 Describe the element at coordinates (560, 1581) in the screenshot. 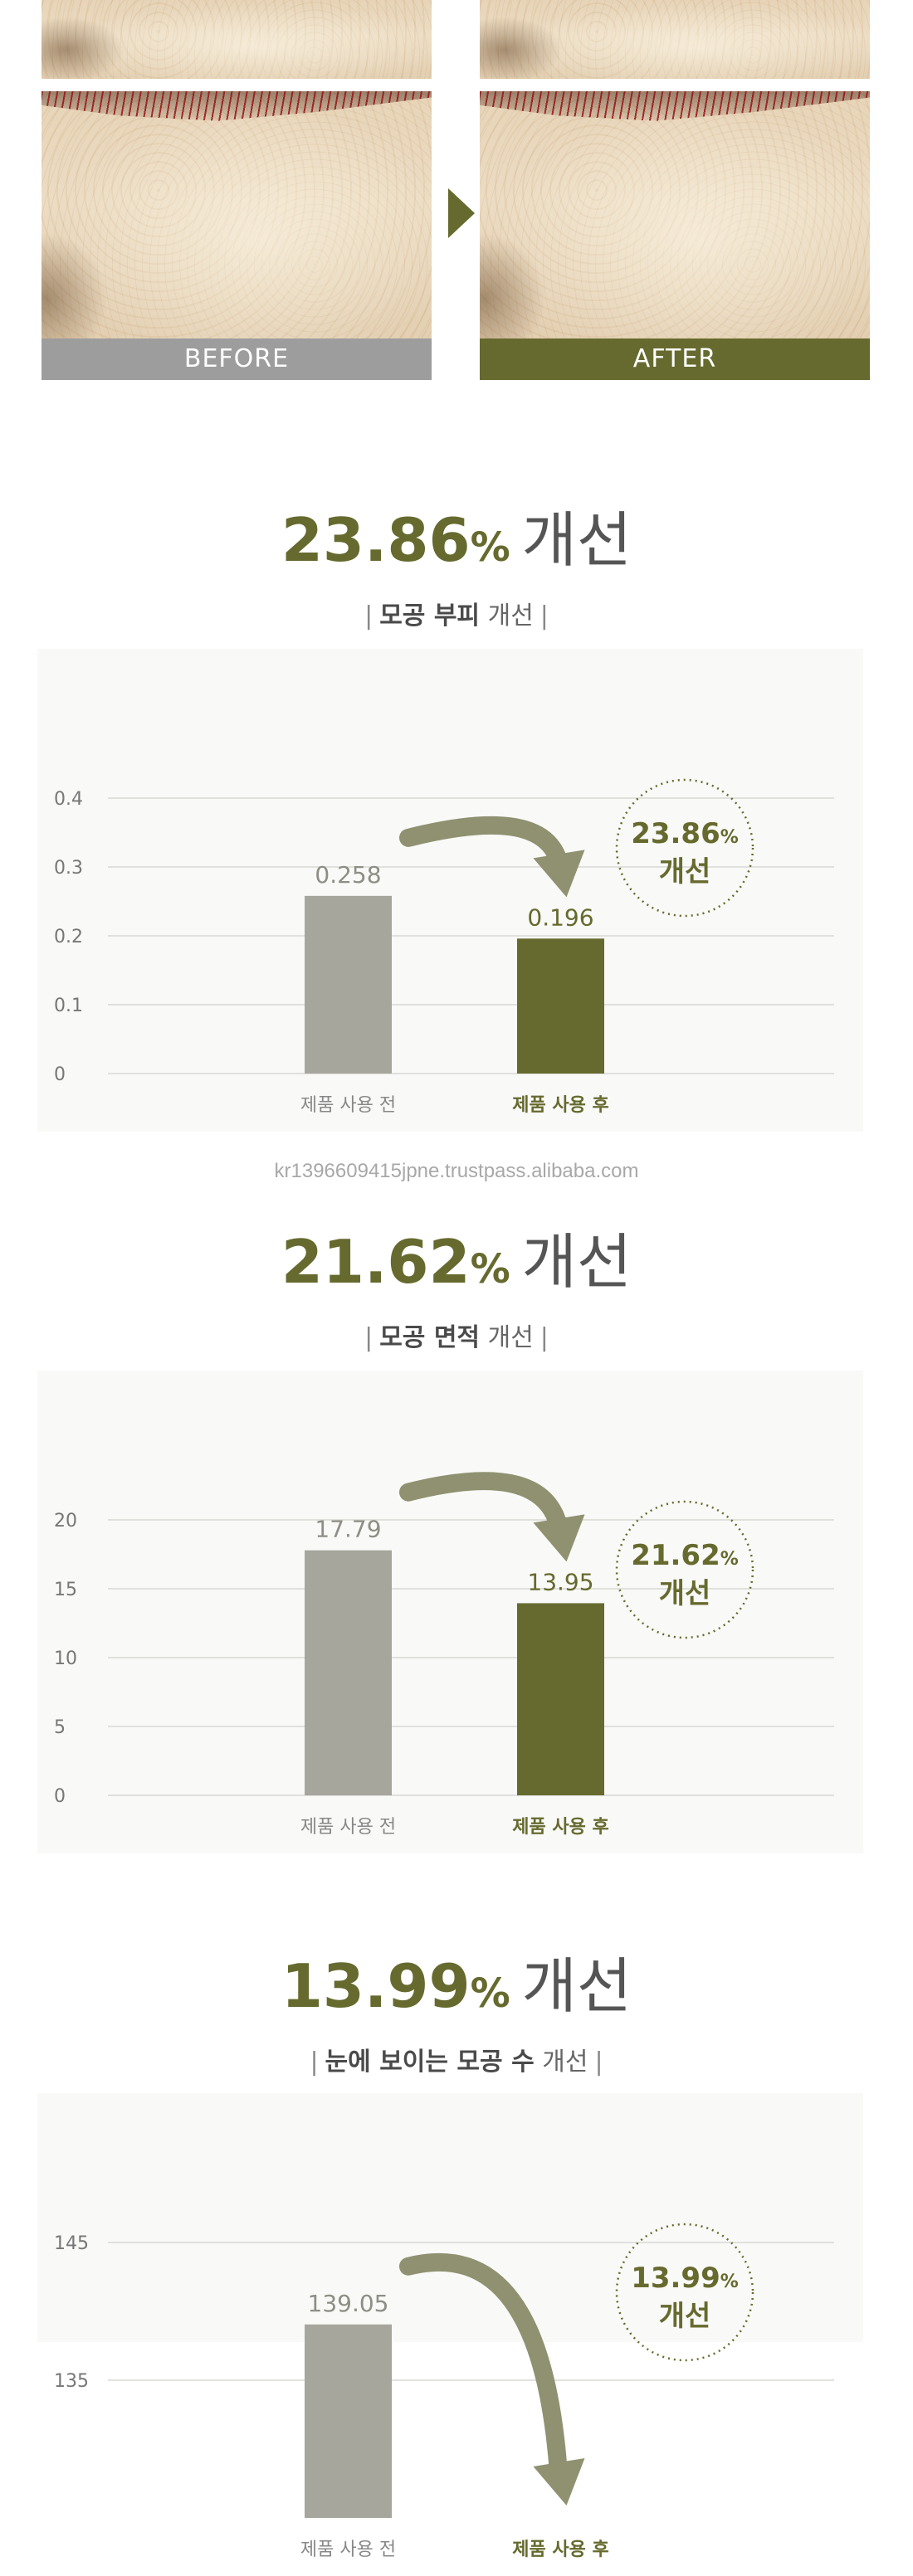

I see `value-label: 13.95` at that location.